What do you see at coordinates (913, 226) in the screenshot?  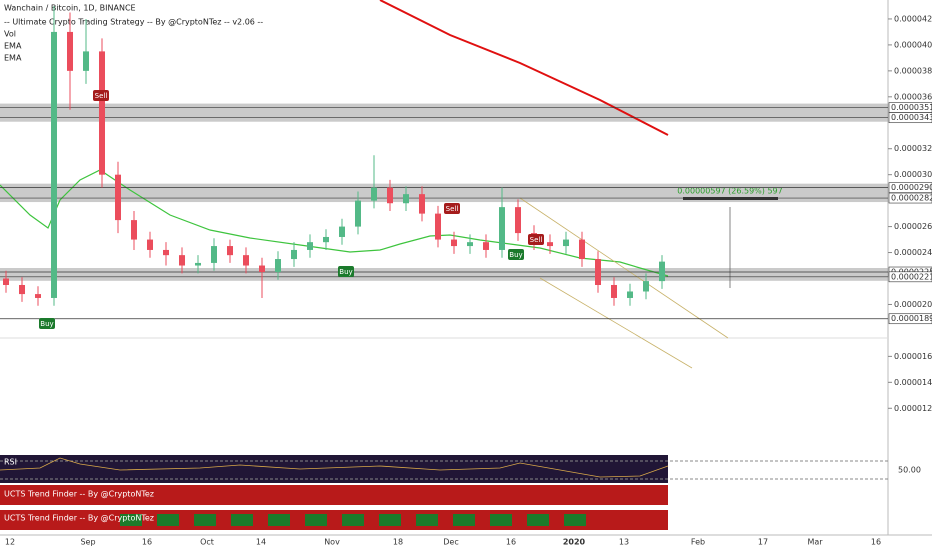 I see `y-tick-label: 0.00002600` at bounding box center [913, 226].